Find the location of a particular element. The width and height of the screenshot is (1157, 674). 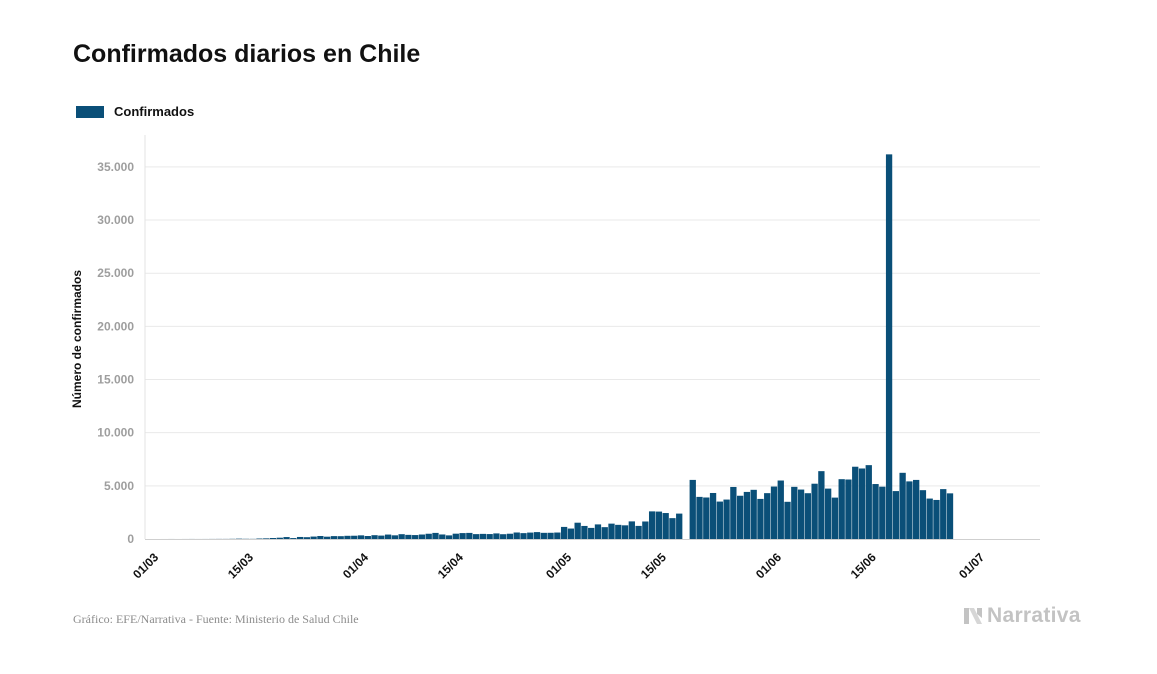

x-tick-label: 15/05 is located at coordinates (653, 565).